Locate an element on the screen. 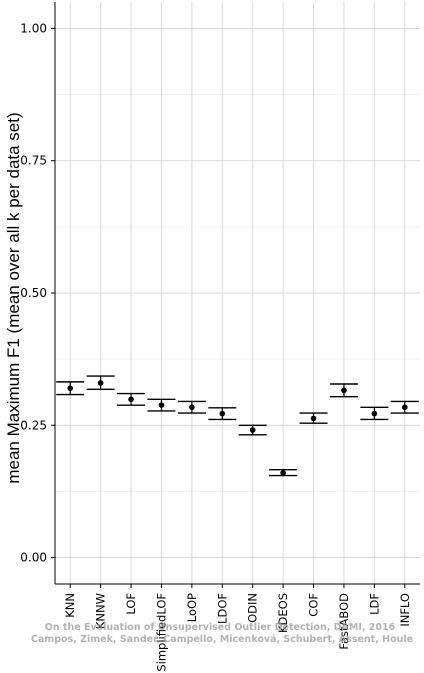 The image size is (424, 673). mean-point-knn is located at coordinates (70, 388).